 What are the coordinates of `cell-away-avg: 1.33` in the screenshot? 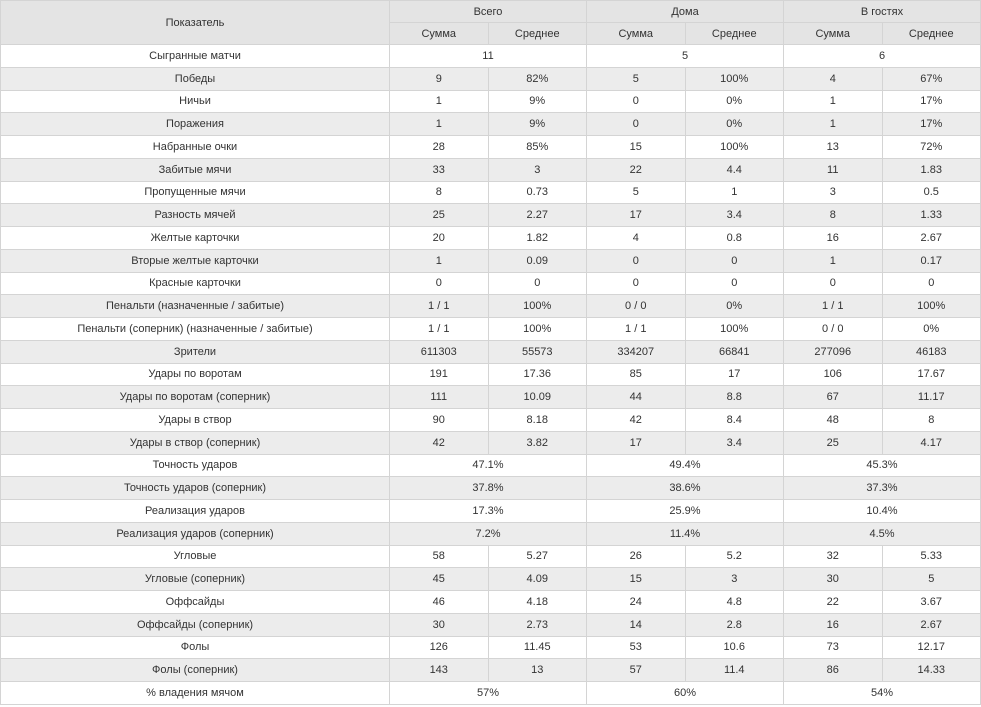 It's located at (931, 215).